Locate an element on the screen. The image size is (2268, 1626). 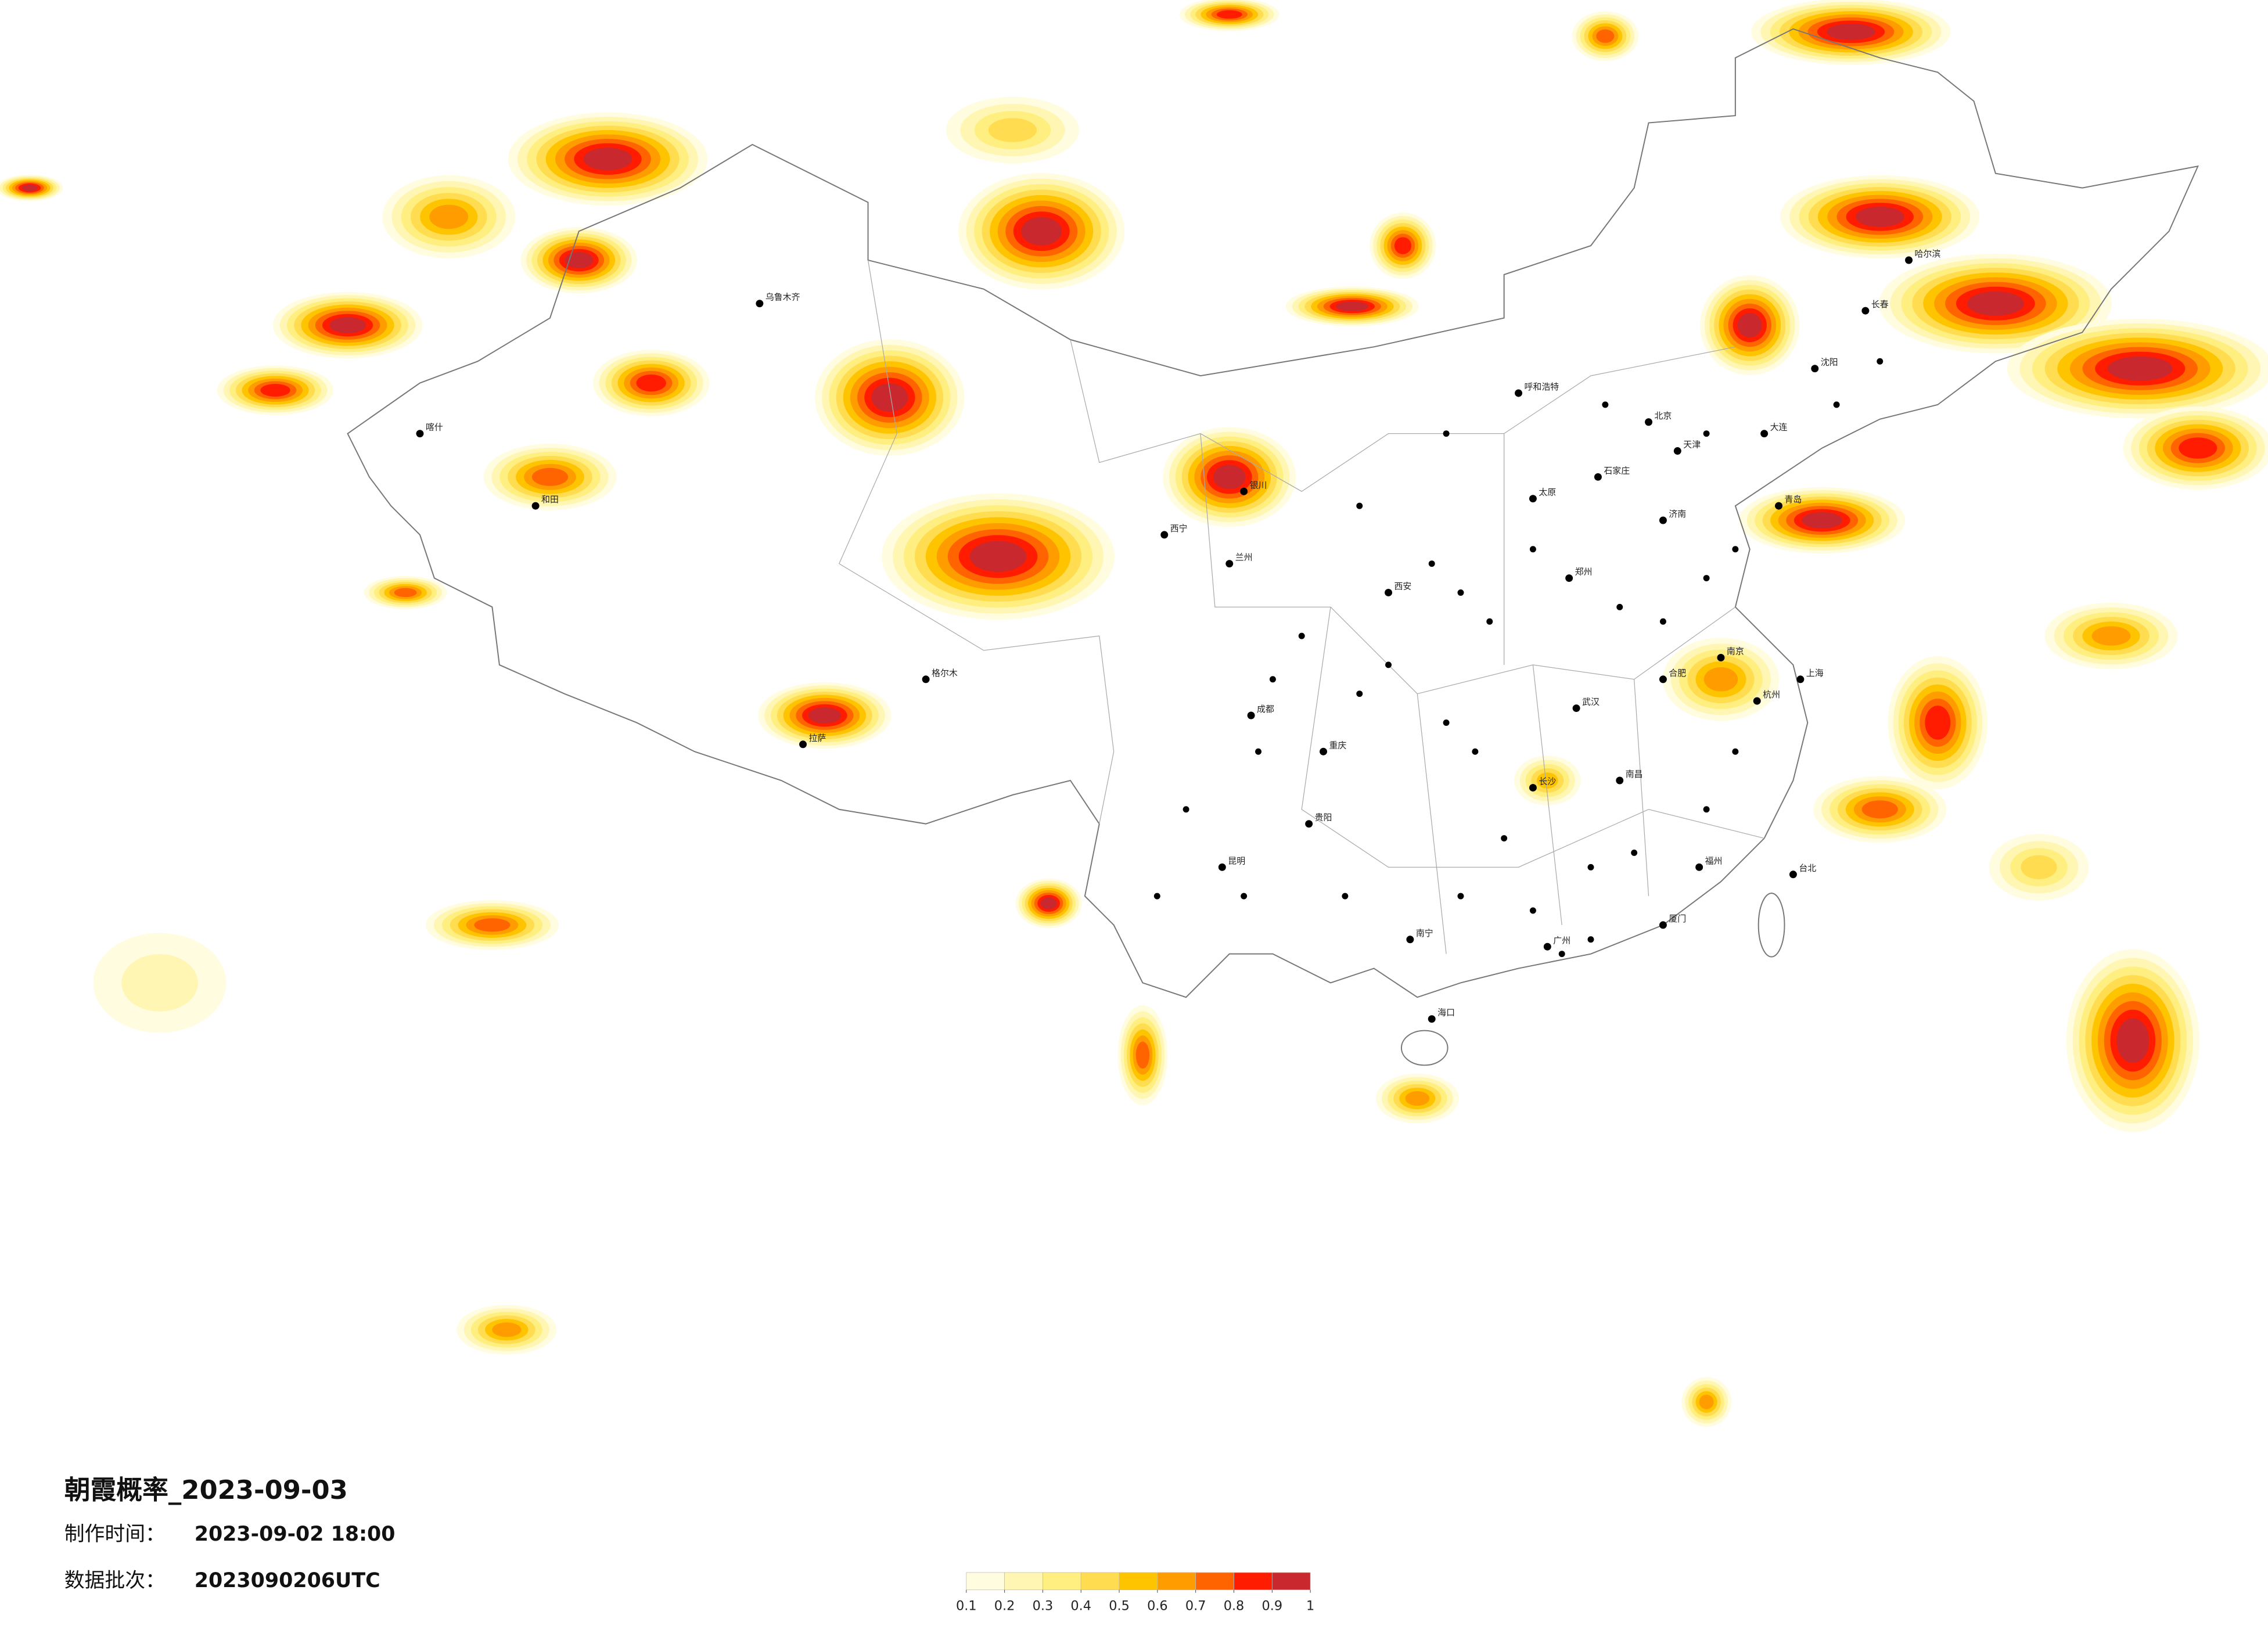
city-label: 南宁 is located at coordinates (1424, 933).